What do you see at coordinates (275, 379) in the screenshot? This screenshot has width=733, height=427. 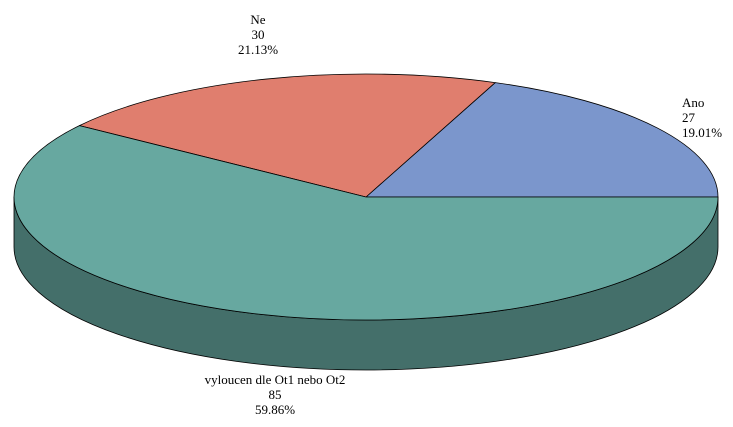 I see `category-label: vyloucen dle Ot1 nebo Ot2` at bounding box center [275, 379].